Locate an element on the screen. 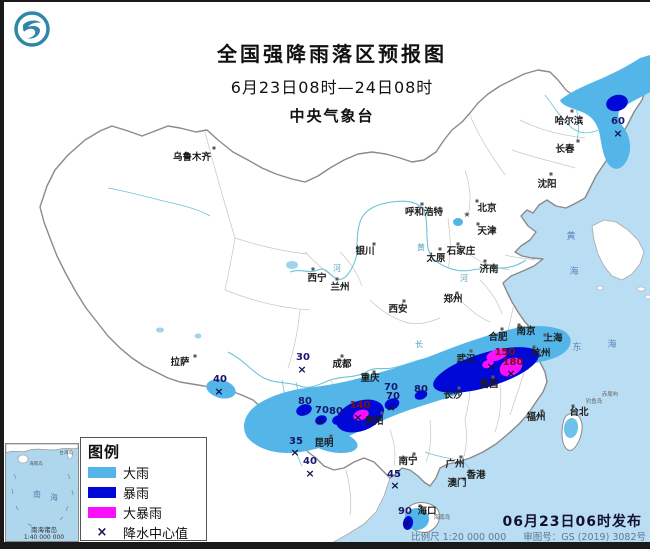 This screenshot has width=650, height=549. legend-swatch is located at coordinates (102, 472).